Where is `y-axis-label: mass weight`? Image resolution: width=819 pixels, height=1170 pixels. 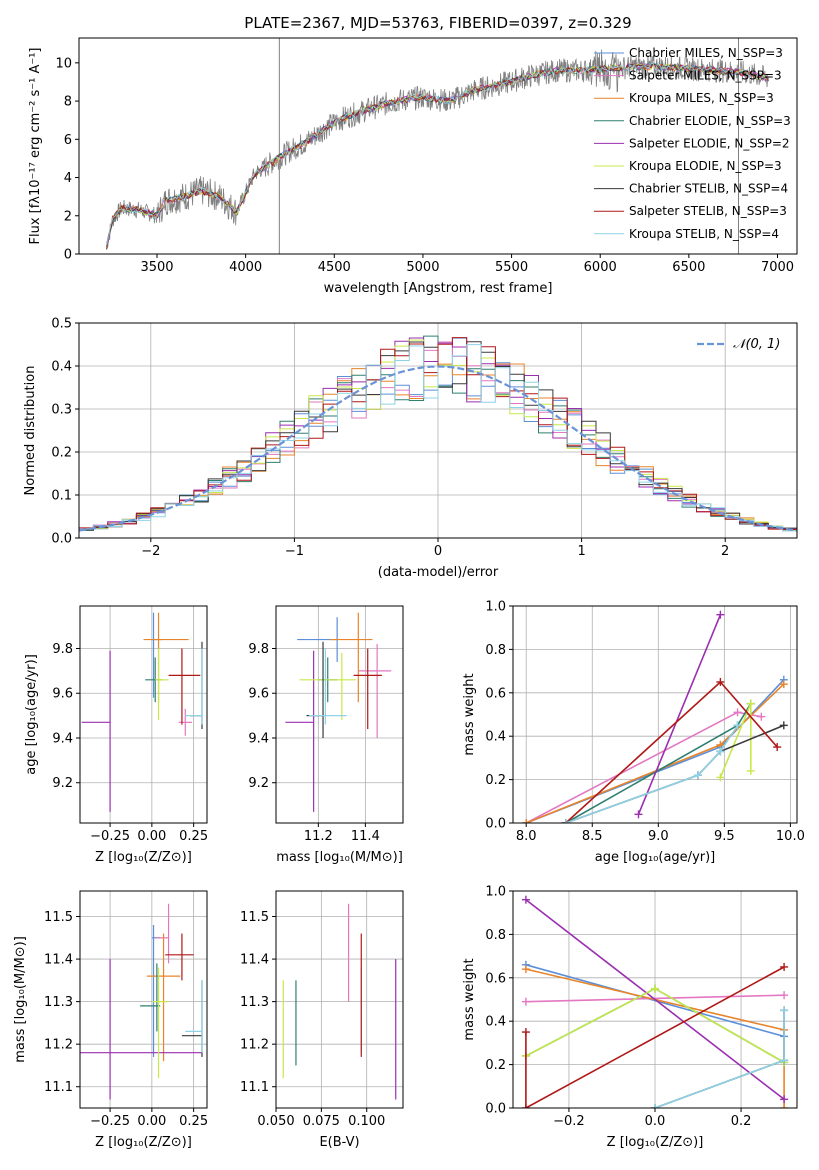 y-axis-label: mass weight is located at coordinates (469, 999).